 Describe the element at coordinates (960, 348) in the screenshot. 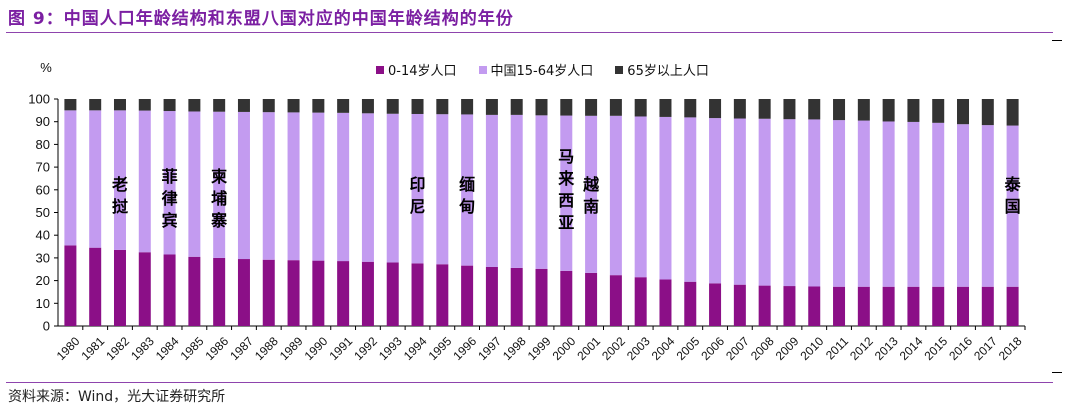

I see `x-tick-label-2016: 2016` at that location.